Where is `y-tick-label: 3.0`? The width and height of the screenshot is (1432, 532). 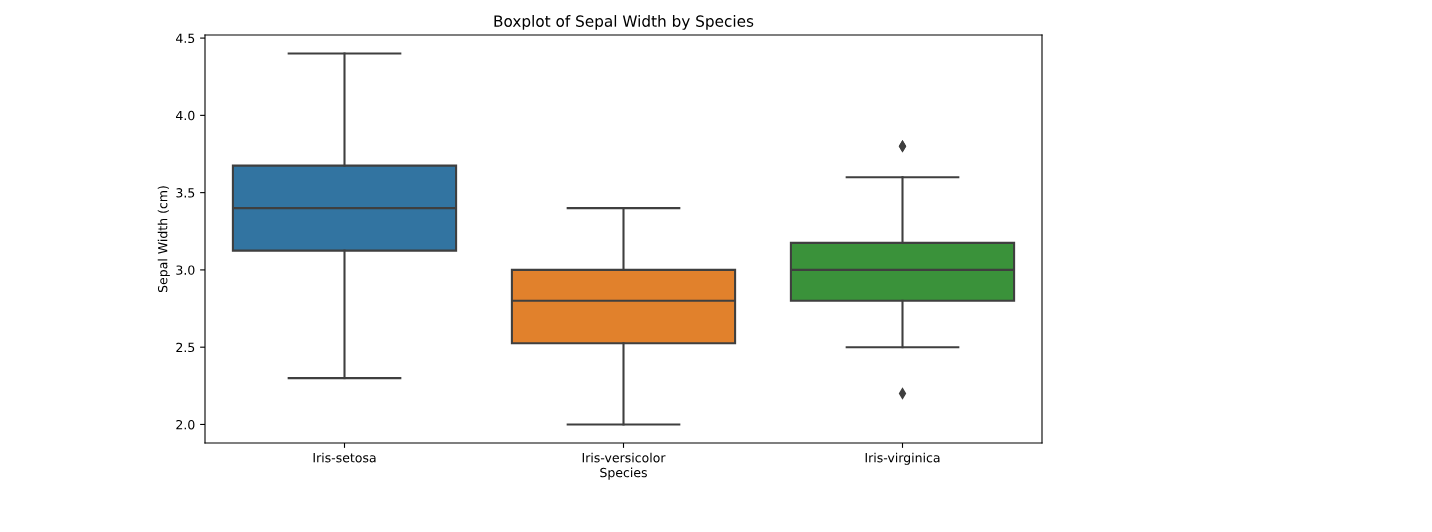 y-tick-label: 3.0 is located at coordinates (185, 270).